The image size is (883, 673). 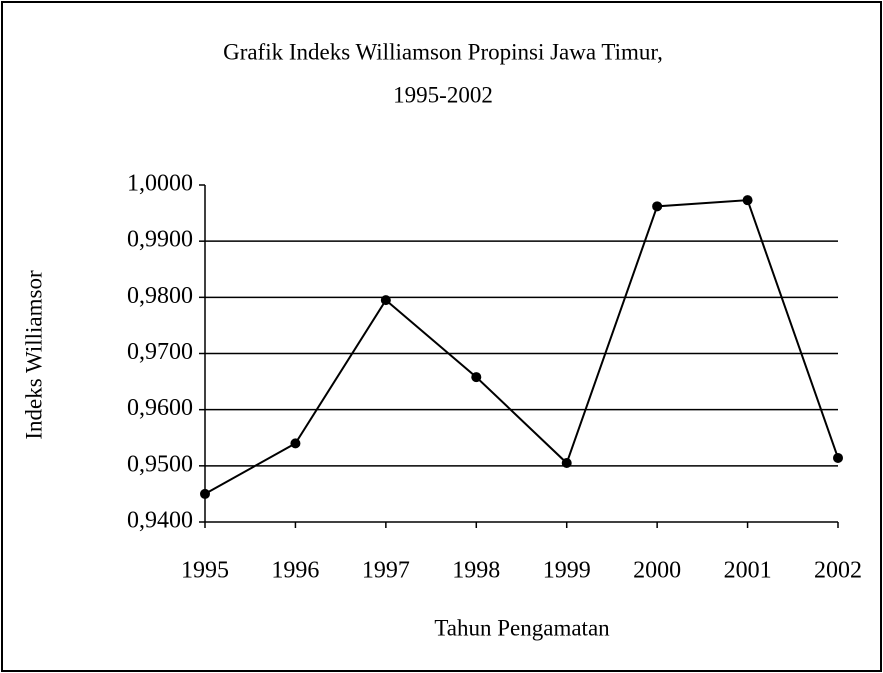 What do you see at coordinates (33, 355) in the screenshot?
I see `y-axis-label: Indeks Williamsor` at bounding box center [33, 355].